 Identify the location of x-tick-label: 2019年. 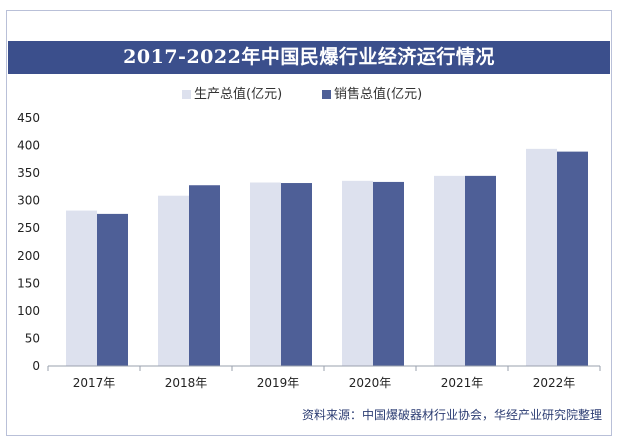
(278, 383).